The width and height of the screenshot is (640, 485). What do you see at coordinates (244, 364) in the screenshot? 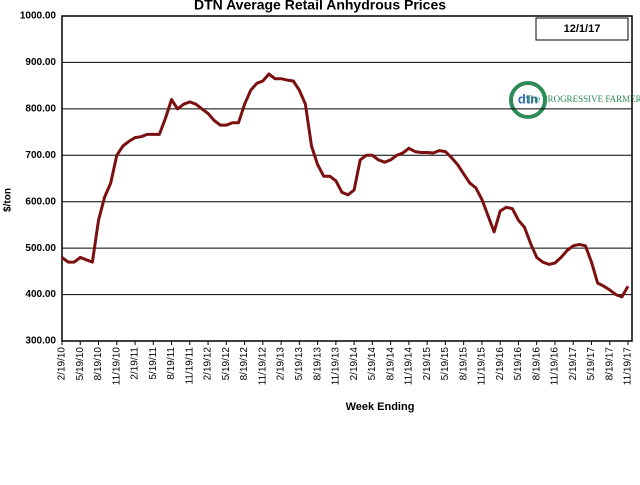
I see `x-tick-label: 8/19/12` at bounding box center [244, 364].